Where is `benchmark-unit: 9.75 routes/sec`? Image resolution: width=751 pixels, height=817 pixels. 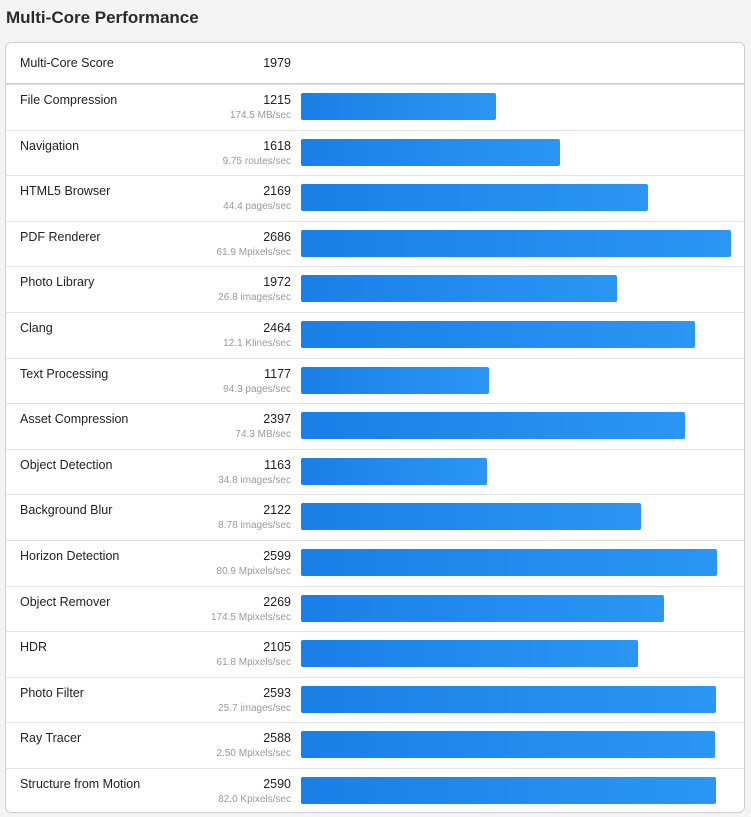 benchmark-unit: 9.75 routes/sec is located at coordinates (256, 161).